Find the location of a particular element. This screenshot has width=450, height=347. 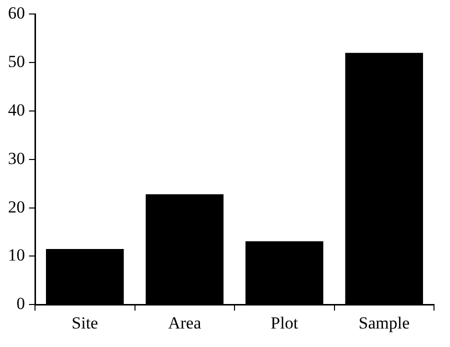

y-tick-label: 10 is located at coordinates (16, 255).